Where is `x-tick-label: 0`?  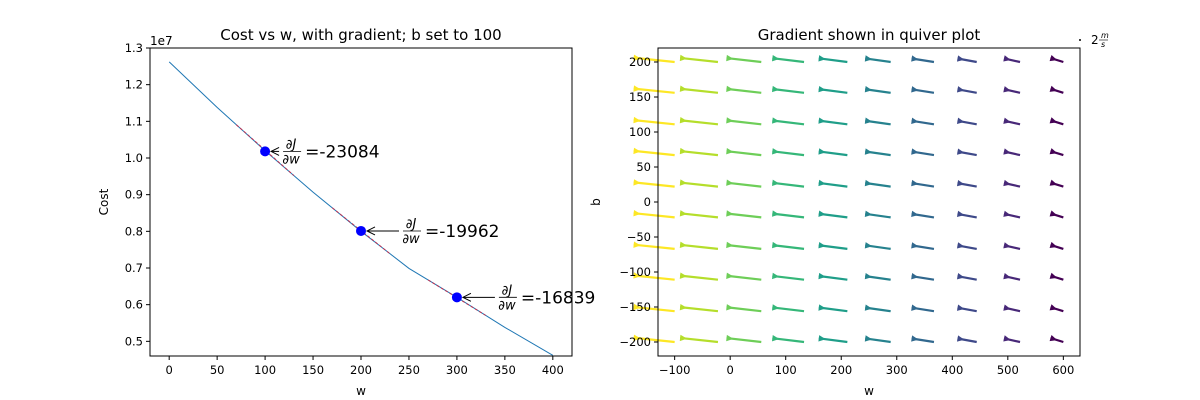
x-tick-label: 0 is located at coordinates (730, 370).